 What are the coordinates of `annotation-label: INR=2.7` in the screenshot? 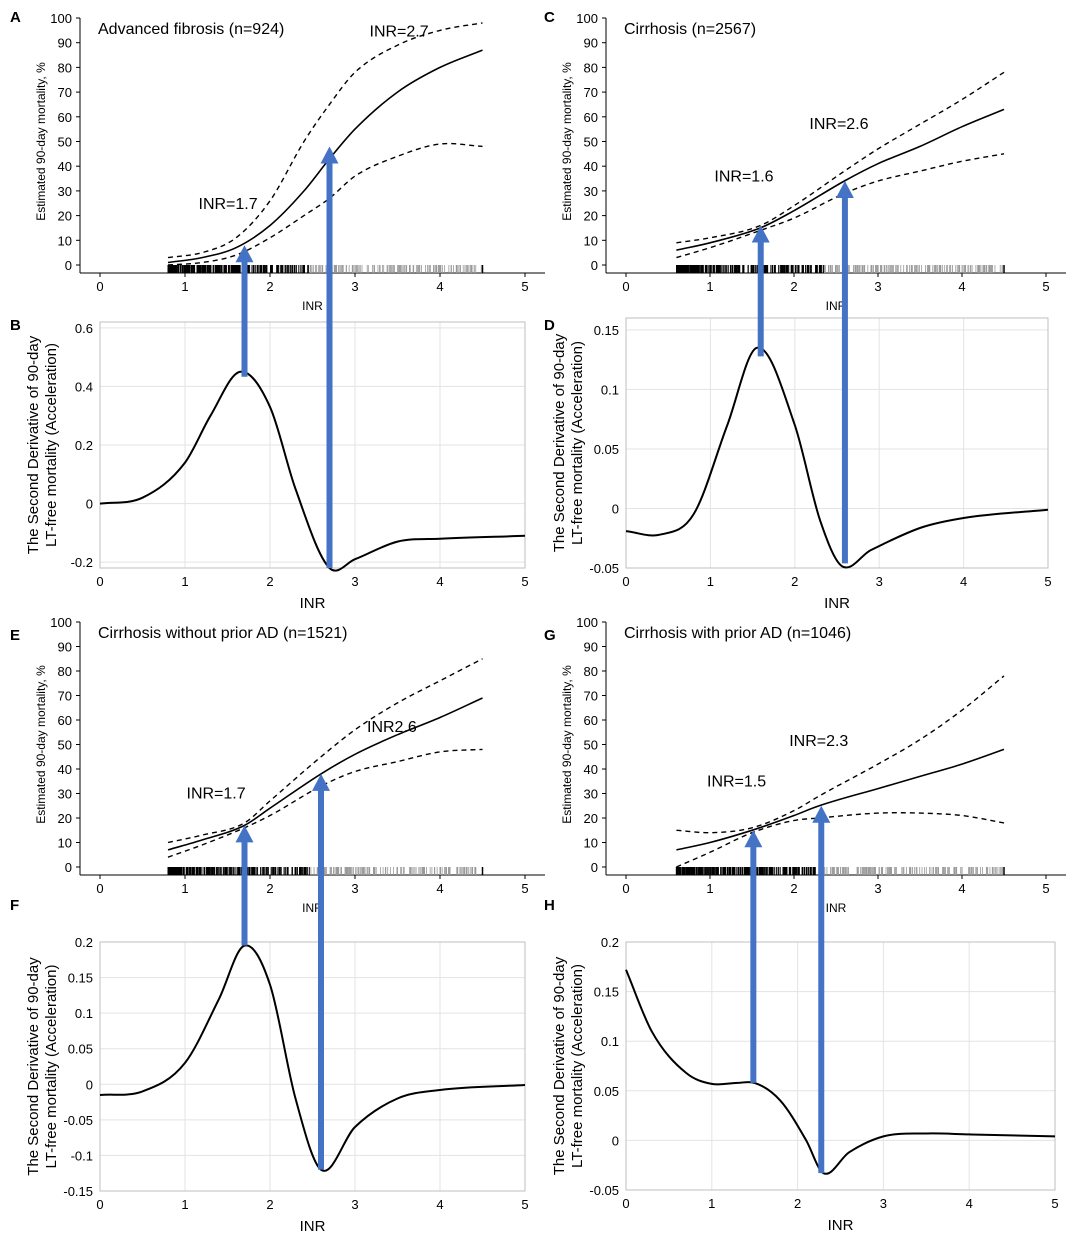 It's located at (399, 31).